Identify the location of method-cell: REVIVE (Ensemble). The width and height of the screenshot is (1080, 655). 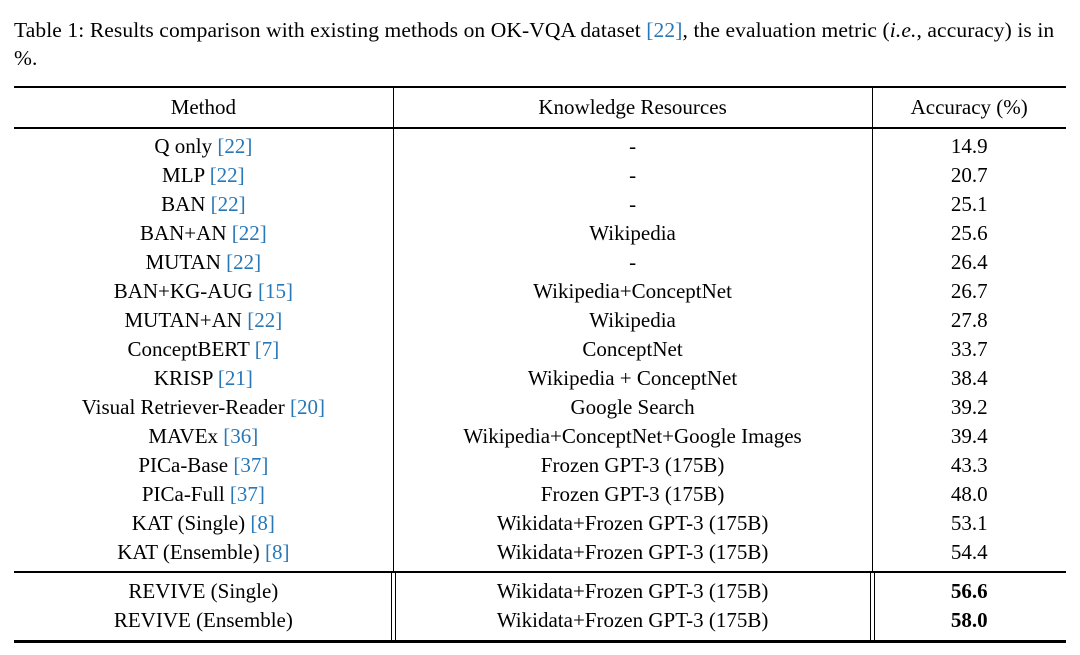
(203, 619).